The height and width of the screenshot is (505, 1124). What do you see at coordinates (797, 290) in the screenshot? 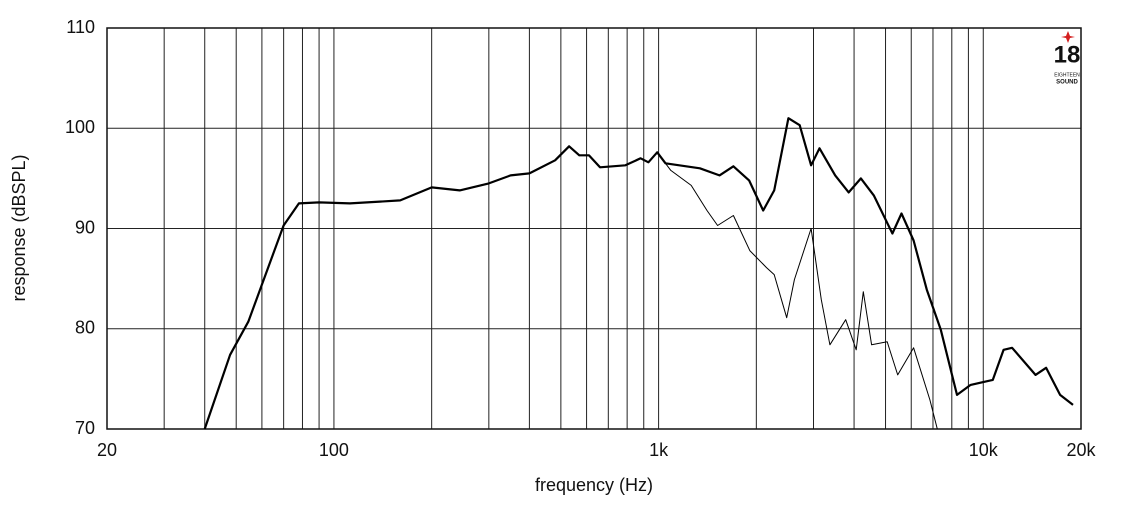
I see `response-line` at bounding box center [797, 290].